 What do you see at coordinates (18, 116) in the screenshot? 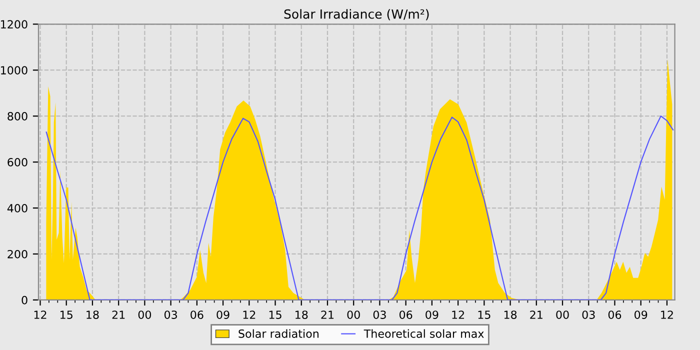
I see `y-tick-label: 800` at bounding box center [18, 116].